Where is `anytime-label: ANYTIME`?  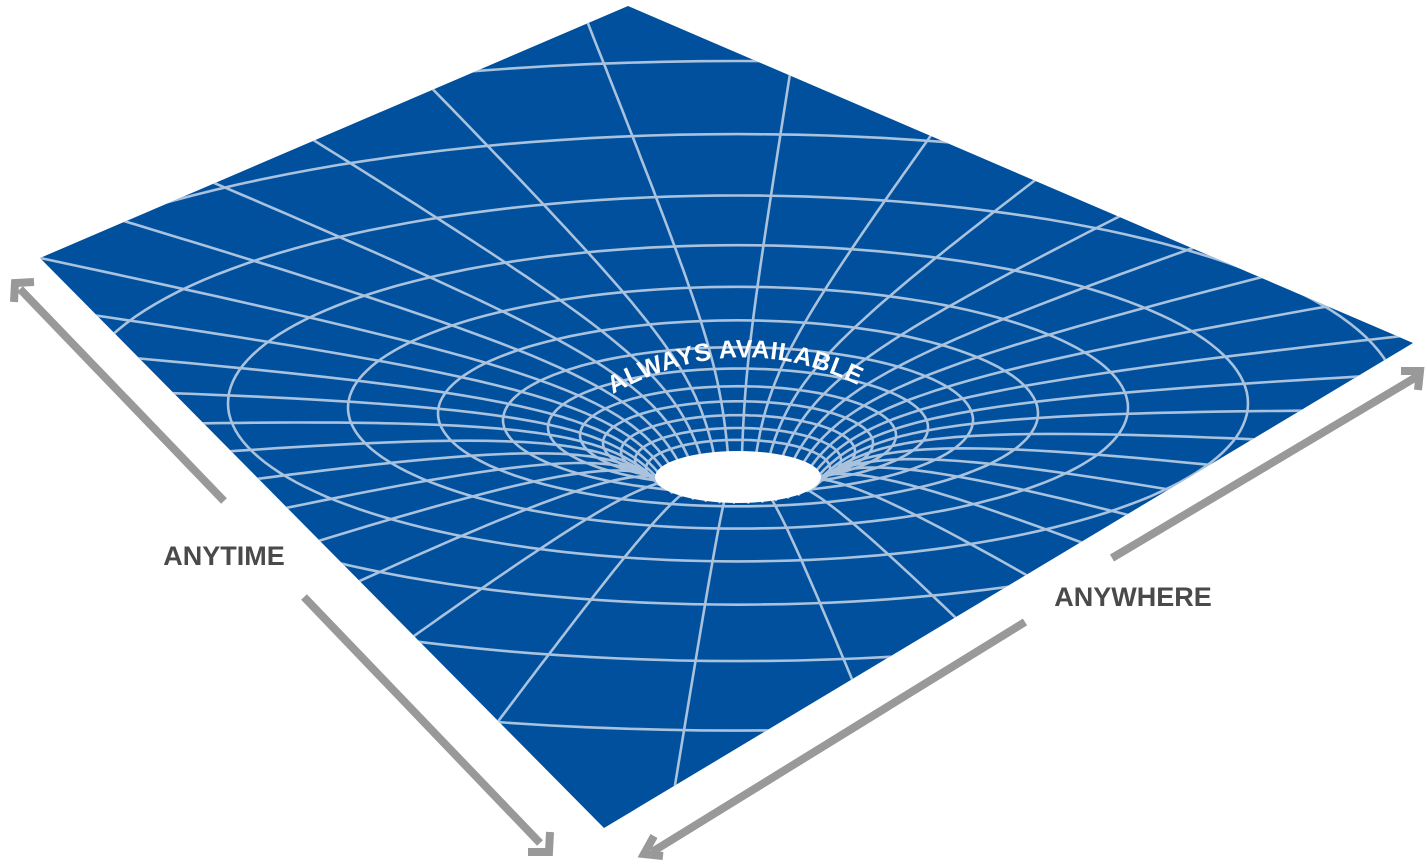
anytime-label: ANYTIME is located at coordinates (224, 556).